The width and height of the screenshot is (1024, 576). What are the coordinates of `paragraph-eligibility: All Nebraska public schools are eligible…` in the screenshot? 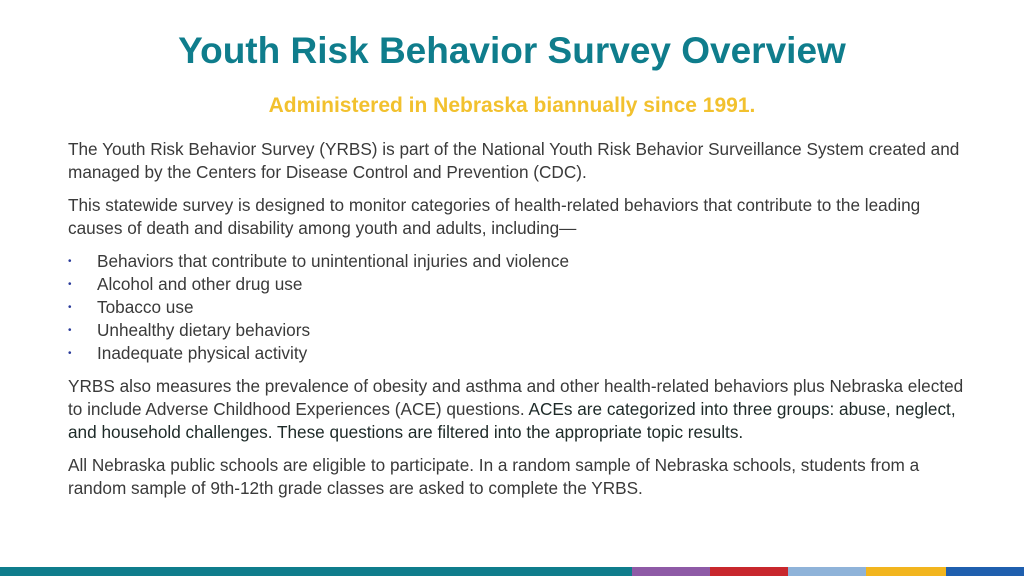 It's located at (494, 476).